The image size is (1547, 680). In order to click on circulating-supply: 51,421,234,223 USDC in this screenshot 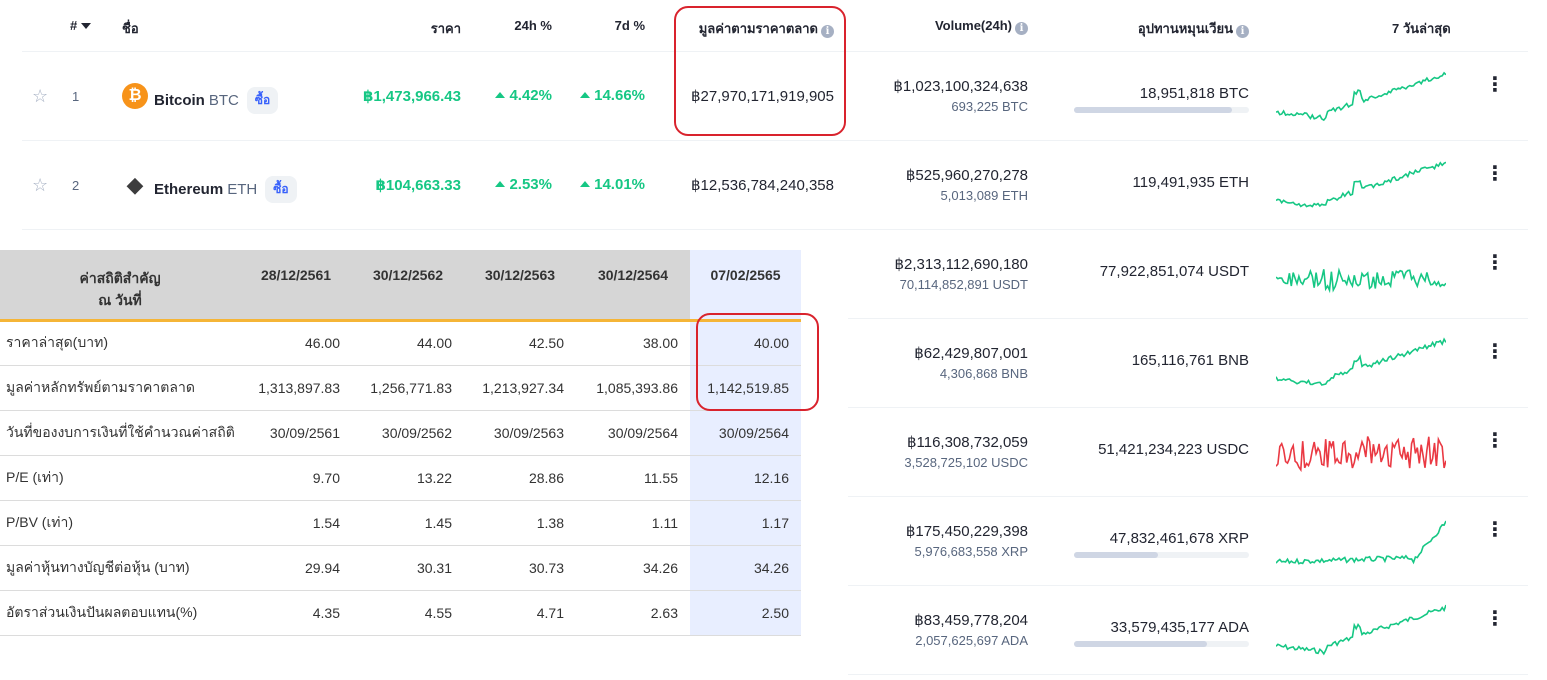, I will do `click(1173, 449)`.